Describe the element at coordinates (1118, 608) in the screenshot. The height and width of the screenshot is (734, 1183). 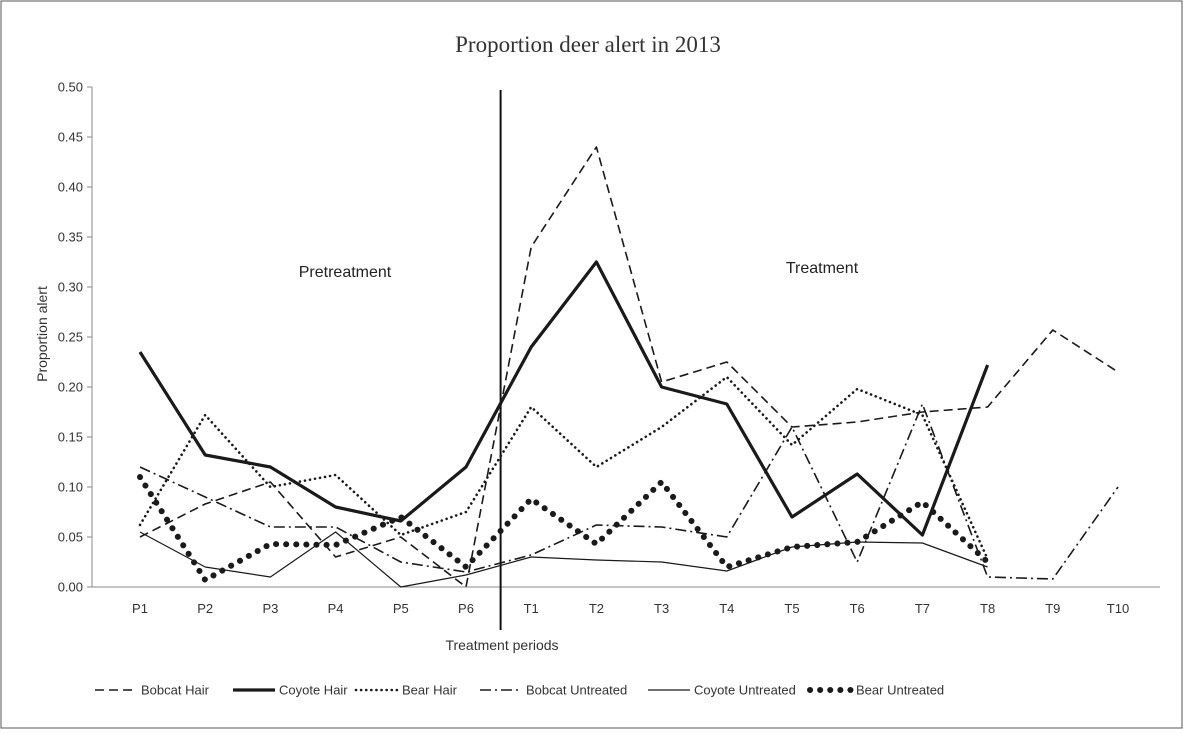
I see `x-tick-label: T10` at that location.